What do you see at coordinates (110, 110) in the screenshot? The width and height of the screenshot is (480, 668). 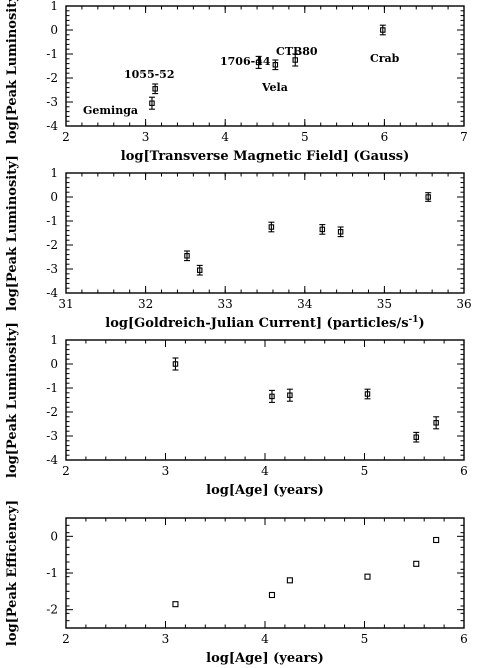 I see `annotation-geminga: Geminga` at bounding box center [110, 110].